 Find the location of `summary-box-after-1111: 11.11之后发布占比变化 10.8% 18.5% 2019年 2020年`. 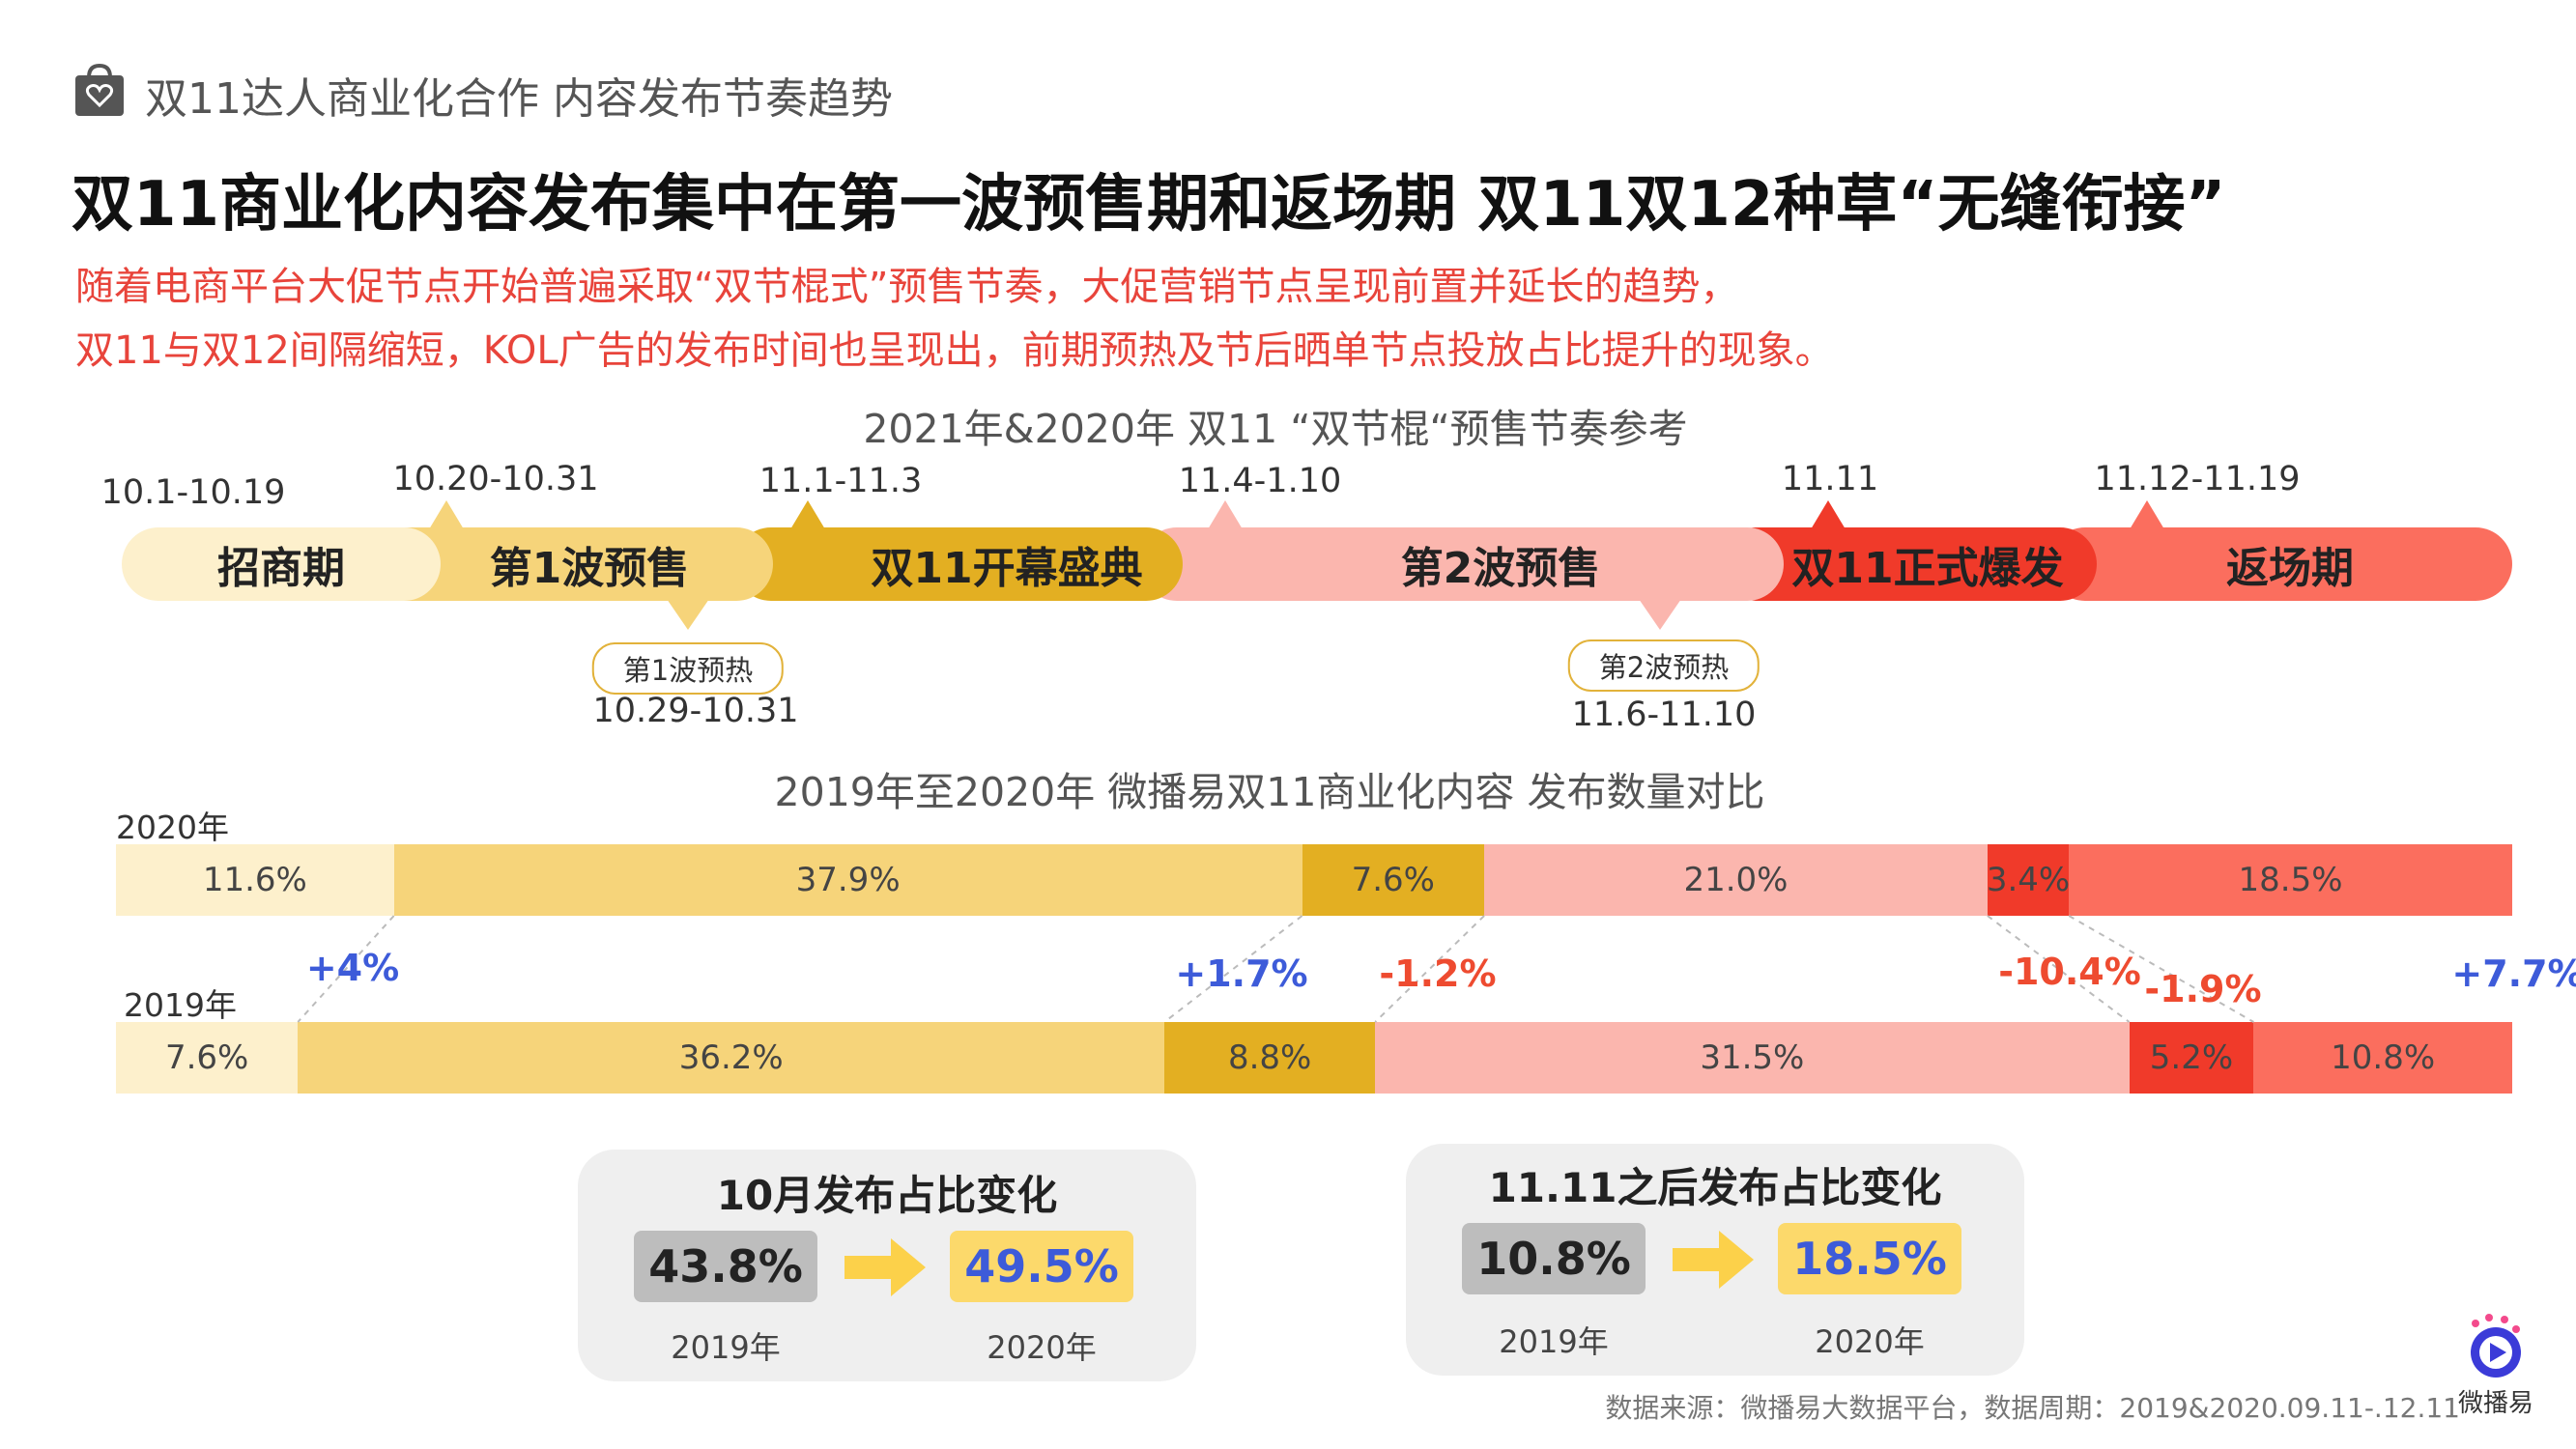

summary-box-after-1111: 11.11之后发布占比变化 10.8% 18.5% 2019年 2020年 is located at coordinates (1715, 1260).